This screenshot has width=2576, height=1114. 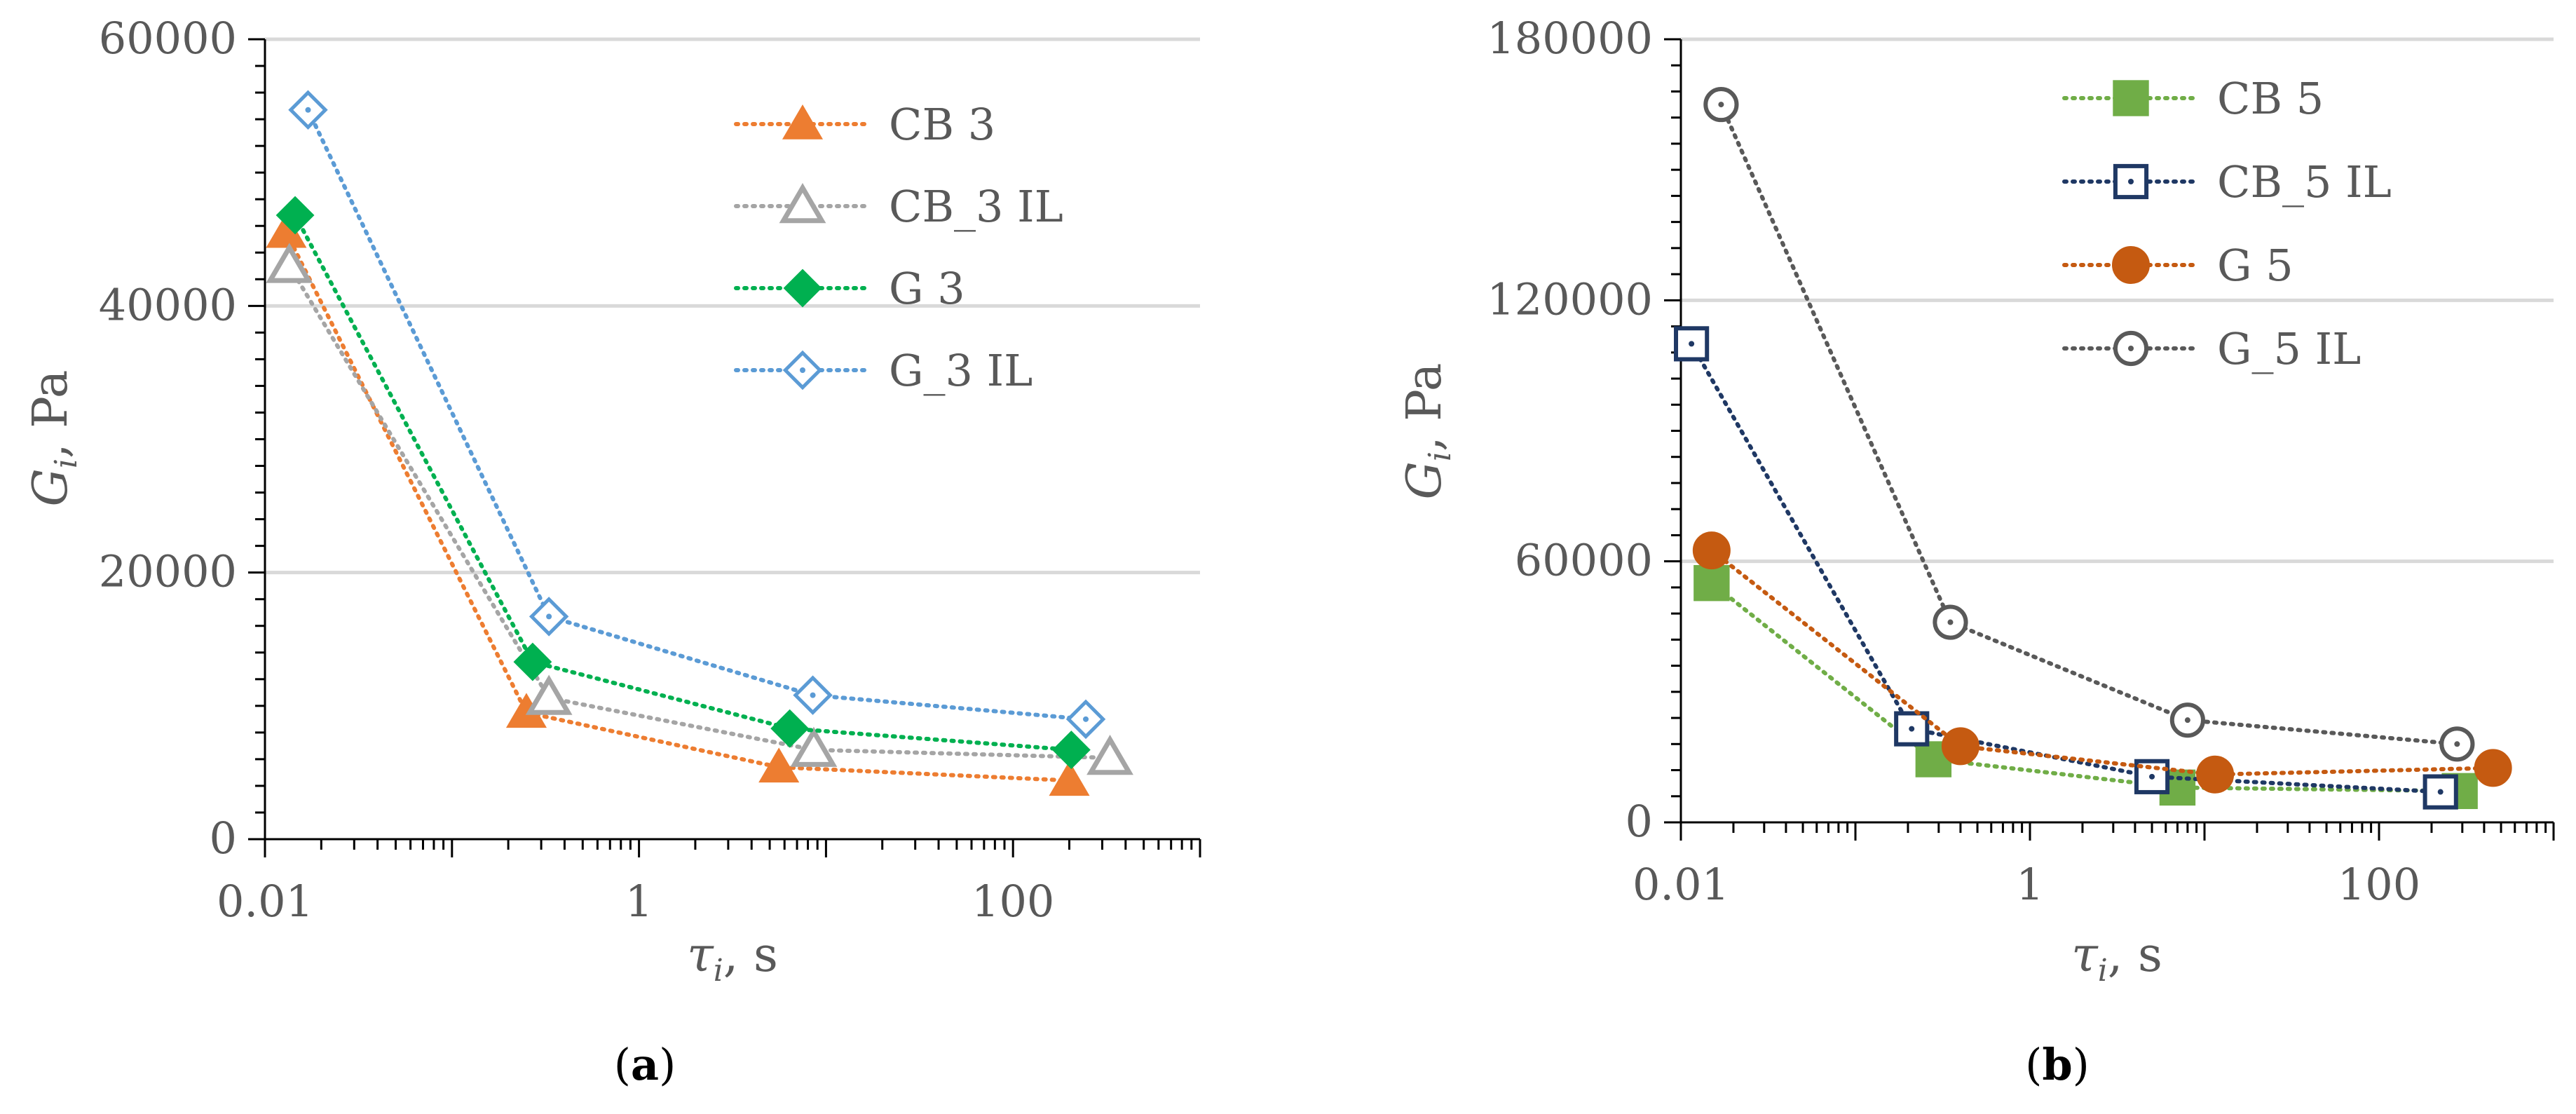 What do you see at coordinates (2178, 265) in the screenshot?
I see `legend-item: G 5` at bounding box center [2178, 265].